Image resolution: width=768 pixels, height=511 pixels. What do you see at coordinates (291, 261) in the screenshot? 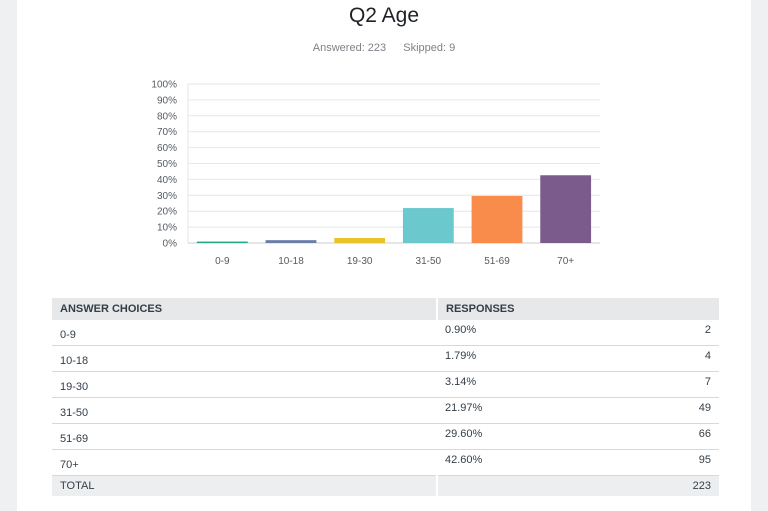
I see `x-tick-label: 10-18` at bounding box center [291, 261].